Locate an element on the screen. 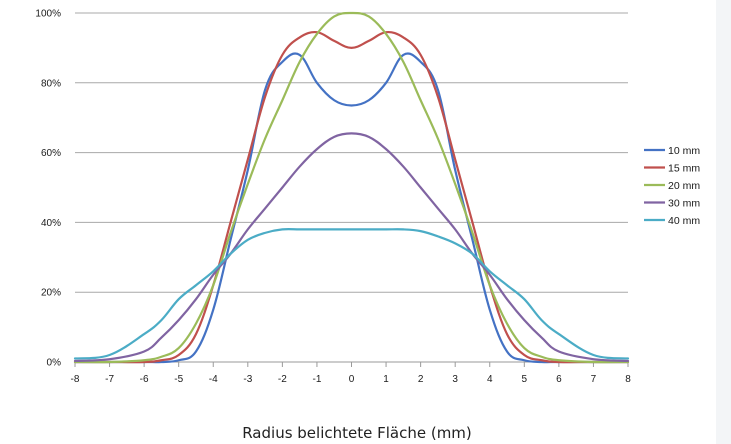  x-tick-label: 5 is located at coordinates (525, 379).